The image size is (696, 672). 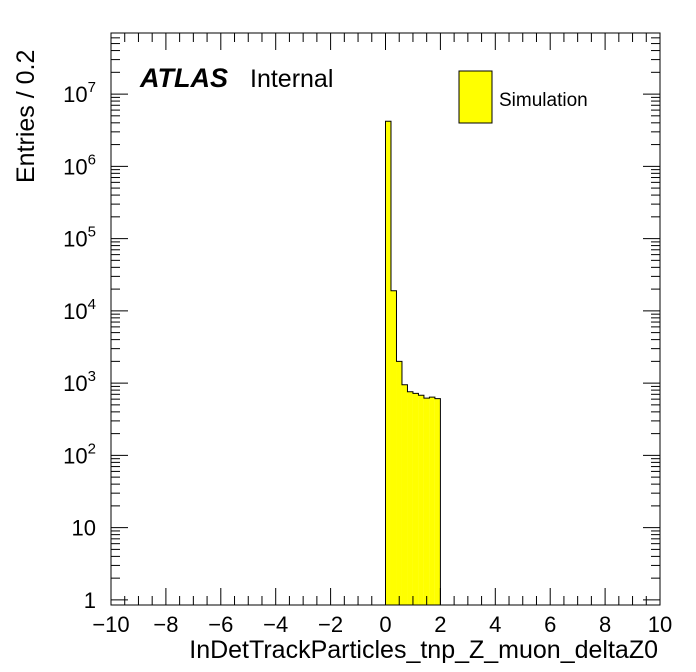 What do you see at coordinates (605, 624) in the screenshot?
I see `x-tick-label: 8` at bounding box center [605, 624].